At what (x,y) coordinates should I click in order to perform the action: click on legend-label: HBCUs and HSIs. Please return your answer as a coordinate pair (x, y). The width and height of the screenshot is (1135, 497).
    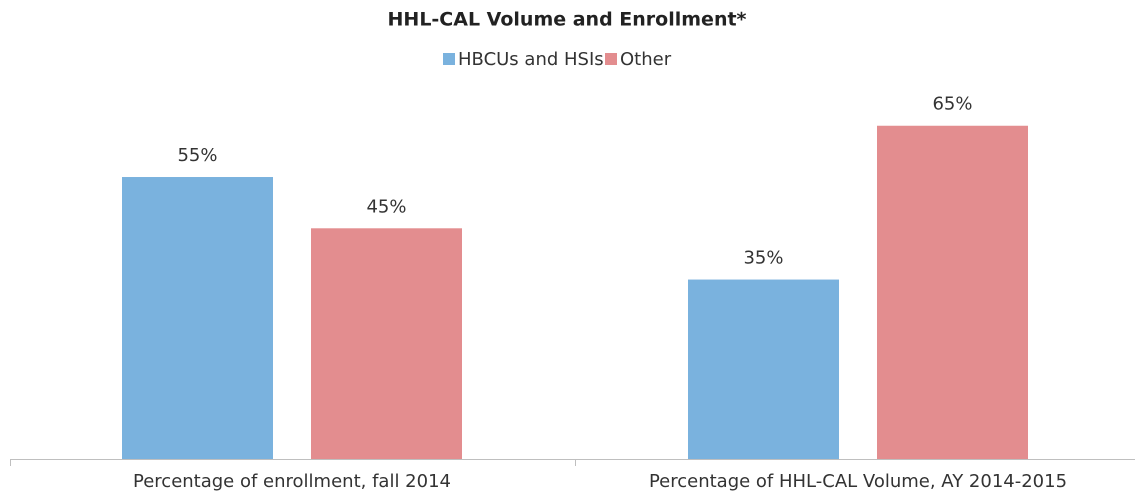
    Looking at the image, I should click on (531, 59).